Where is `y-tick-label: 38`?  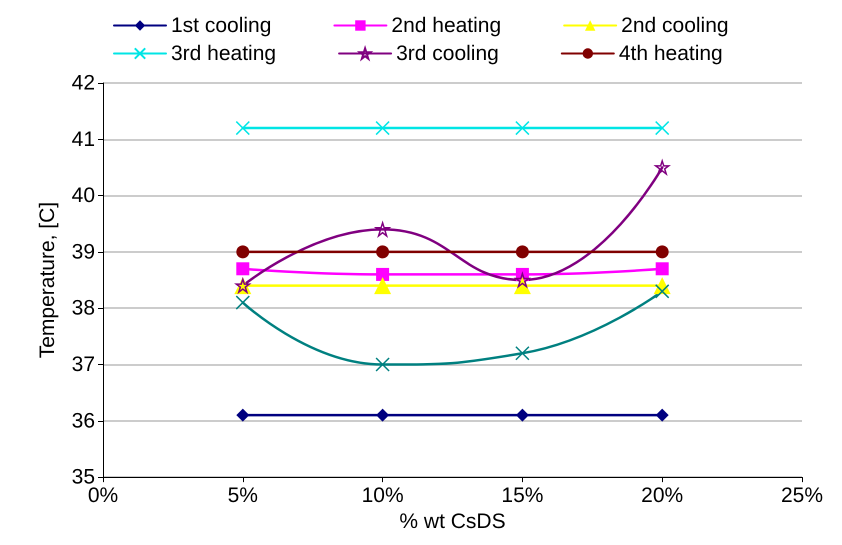 y-tick-label: 38 is located at coordinates (83, 308).